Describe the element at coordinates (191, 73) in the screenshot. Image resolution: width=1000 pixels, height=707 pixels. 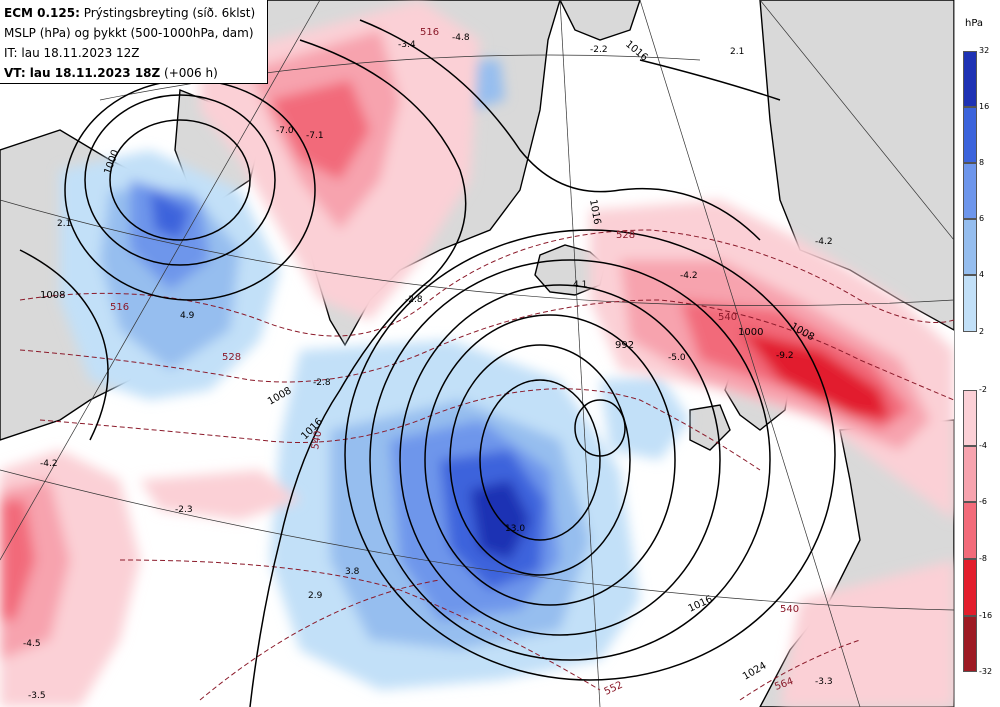
I see `forecast-step: (+006 h)` at that location.